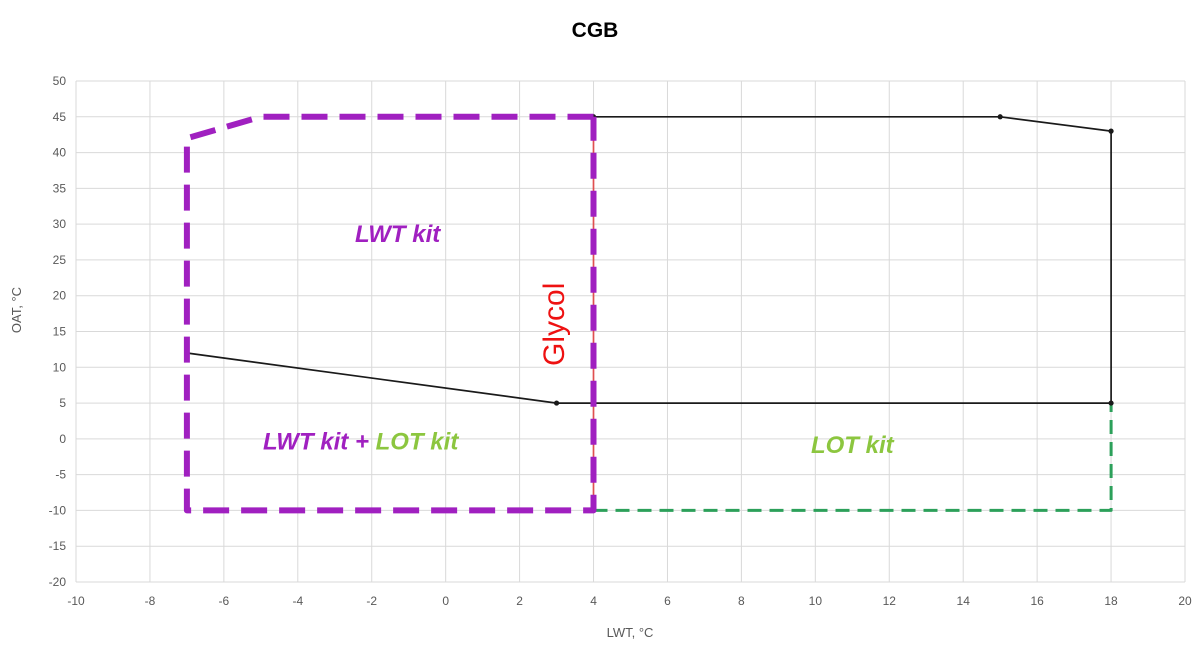  I want to click on lwt-lot-label: LWT kit + LOT kit, so click(361, 442).